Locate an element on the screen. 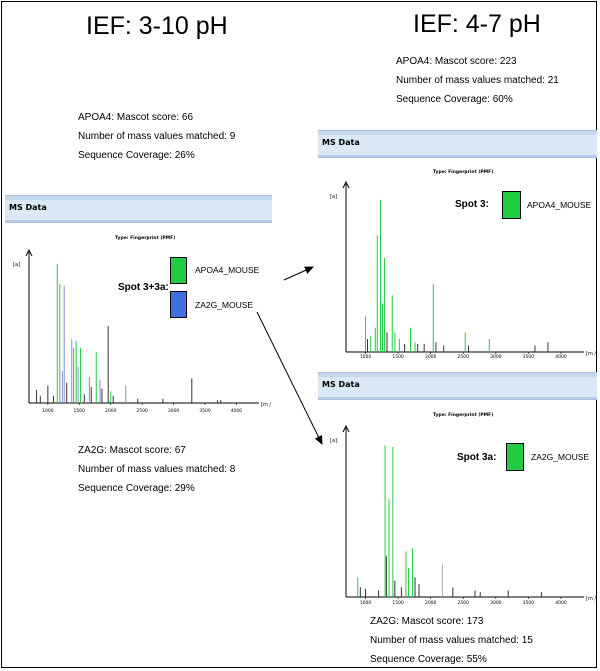 Image resolution: width=600 pixels, height=671 pixels. spectrum-chart-right-bottom: [a] [m / z] 1000 1500 2000 2500 3000 3500 4000 is located at coordinates (463, 515).